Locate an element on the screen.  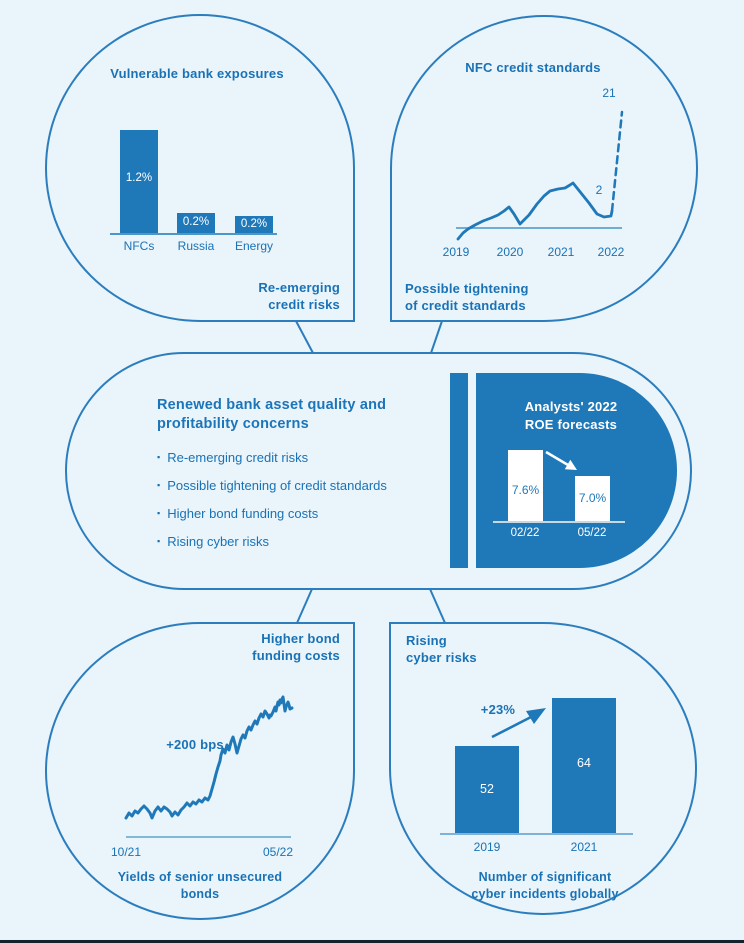
roe-title: Analysts' 2022 ROE forecasts is located at coordinates (571, 415).